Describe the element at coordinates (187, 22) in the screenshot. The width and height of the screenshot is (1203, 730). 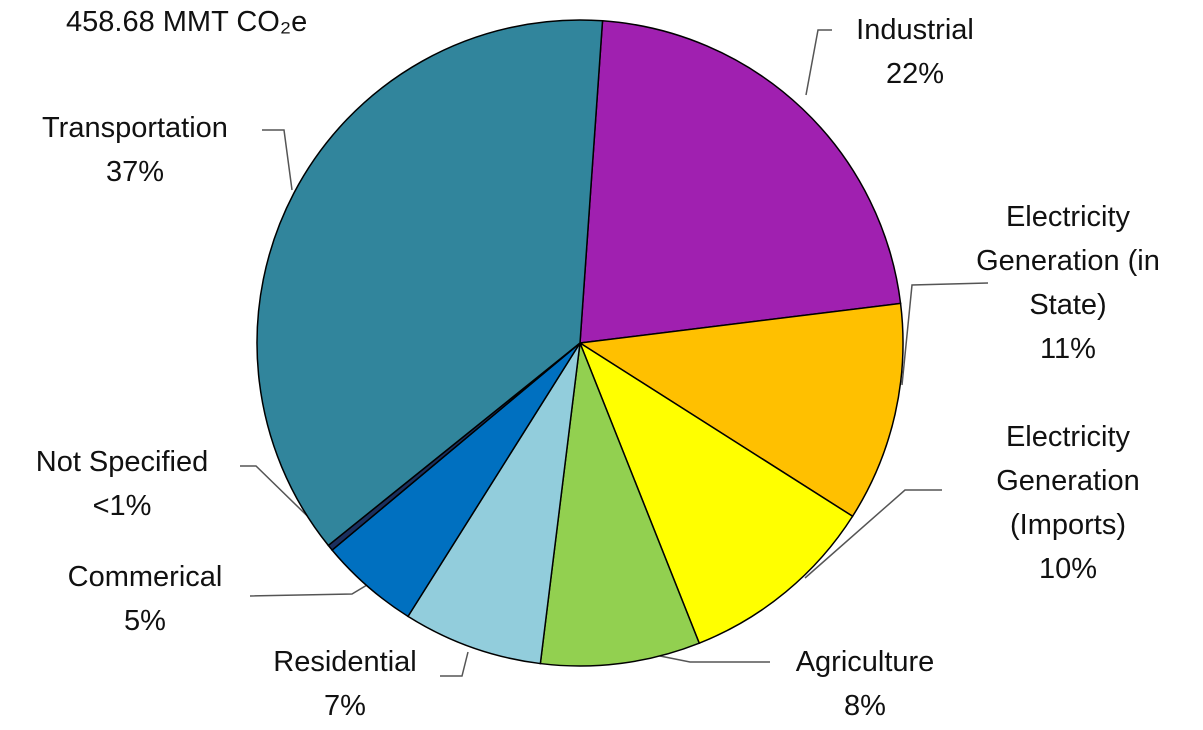
I see `chart-title: 458.68 MMT CO₂e` at that location.